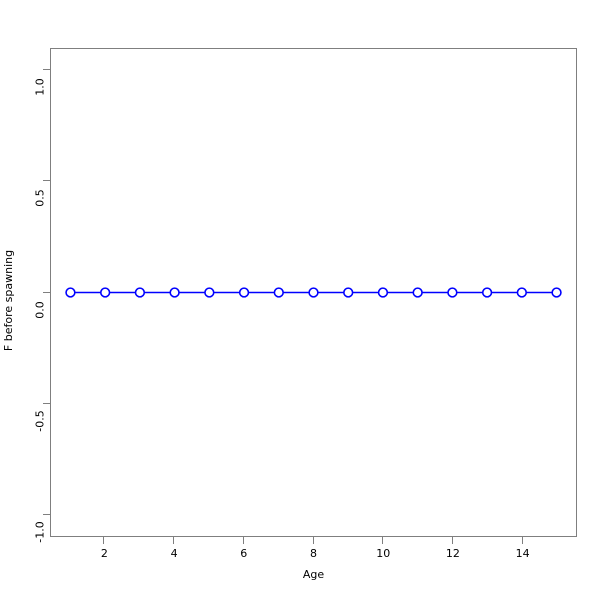 This screenshot has height=600, width=600. I want to click on x-tick-label: 14, so click(522, 553).